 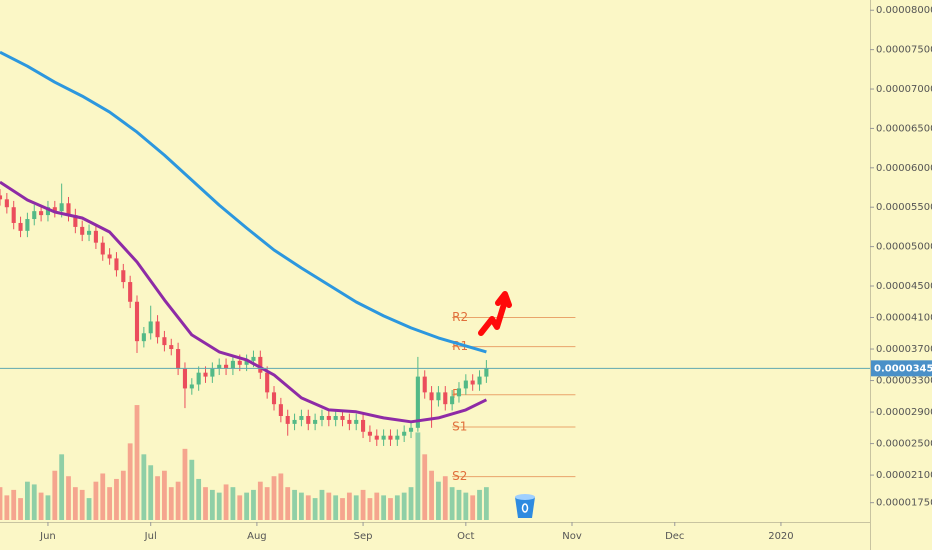 I want to click on y-tick-label: 0.00002100, so click(x=904, y=475).